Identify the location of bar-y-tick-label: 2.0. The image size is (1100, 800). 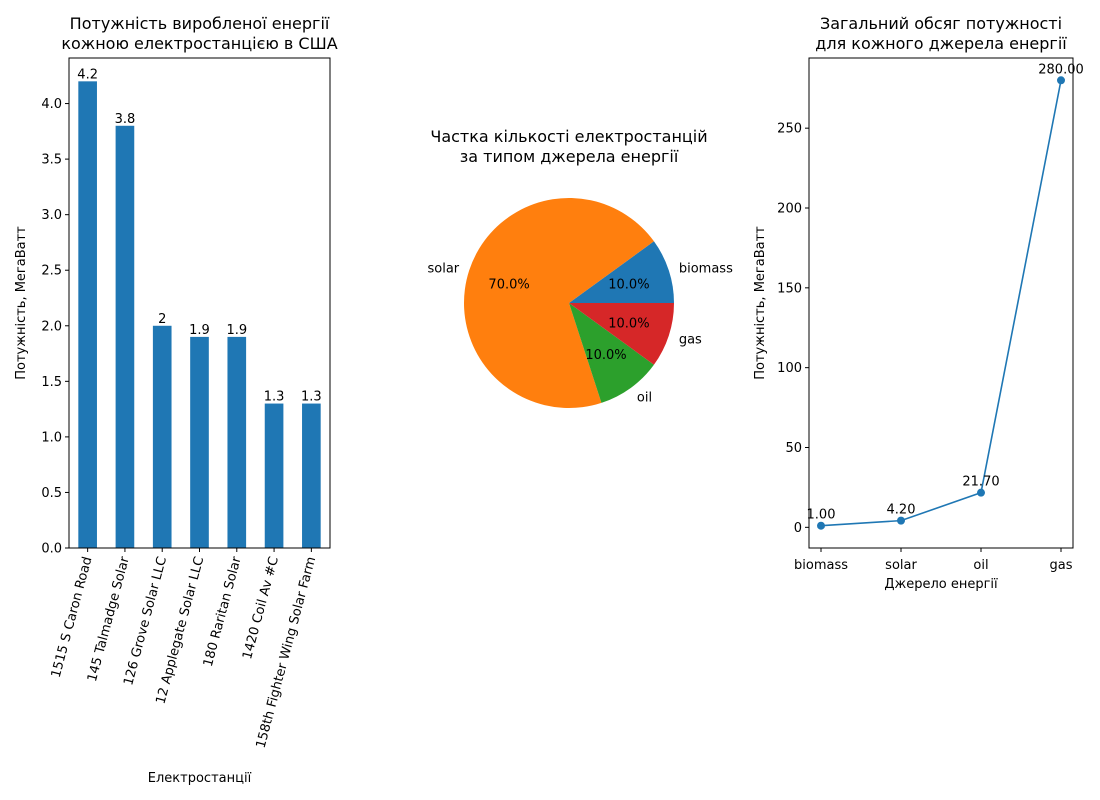
(51, 326).